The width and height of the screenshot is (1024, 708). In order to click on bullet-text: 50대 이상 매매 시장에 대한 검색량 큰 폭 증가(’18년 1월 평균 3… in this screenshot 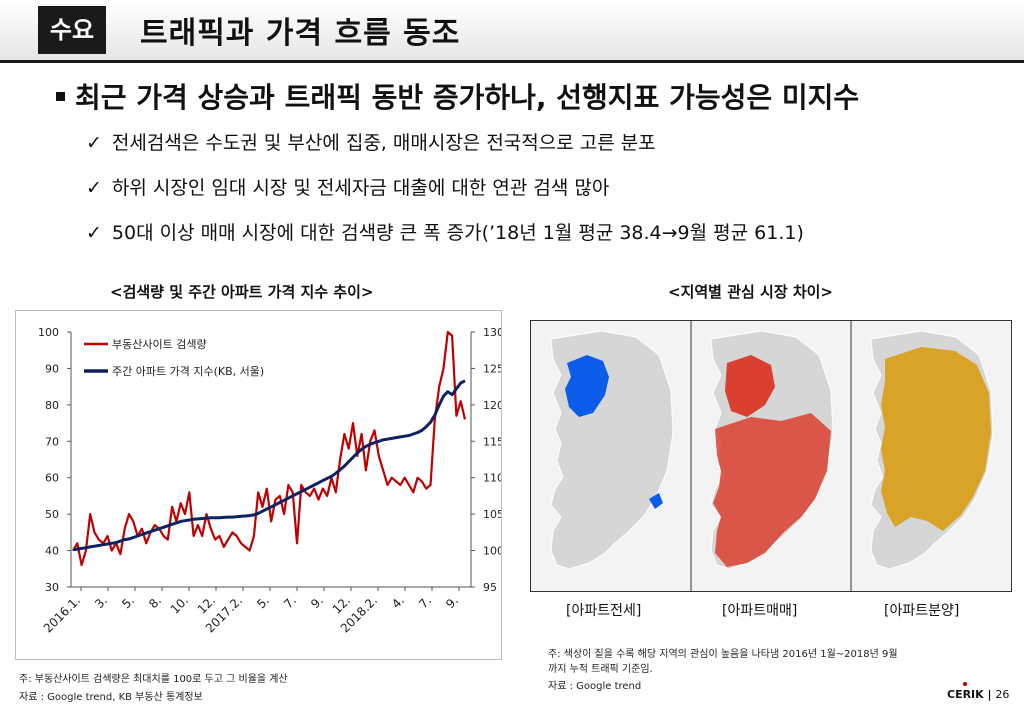, I will do `click(457, 233)`.